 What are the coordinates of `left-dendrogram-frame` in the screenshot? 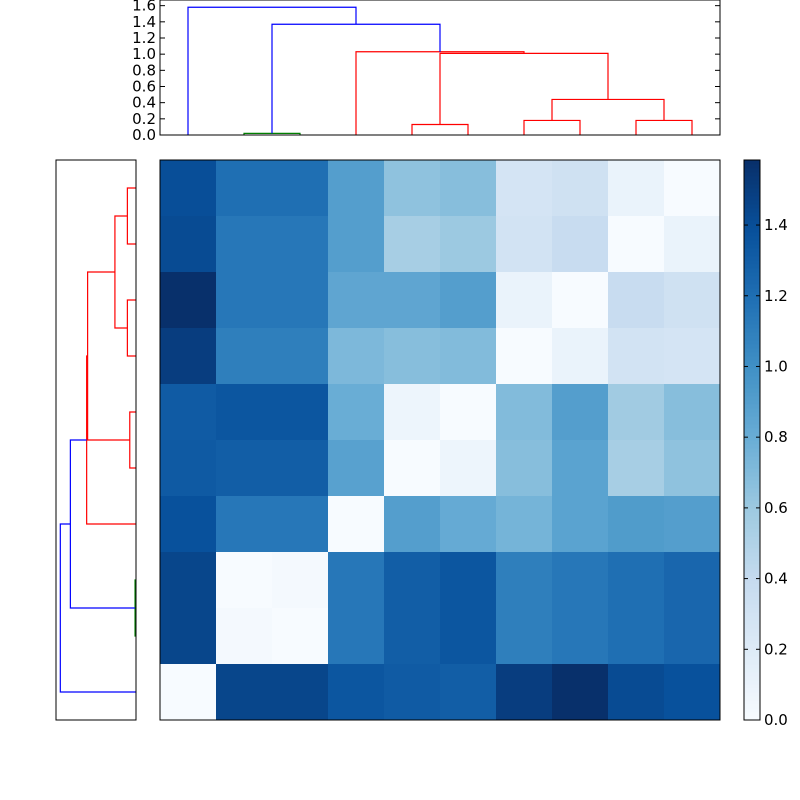 It's located at (96, 440).